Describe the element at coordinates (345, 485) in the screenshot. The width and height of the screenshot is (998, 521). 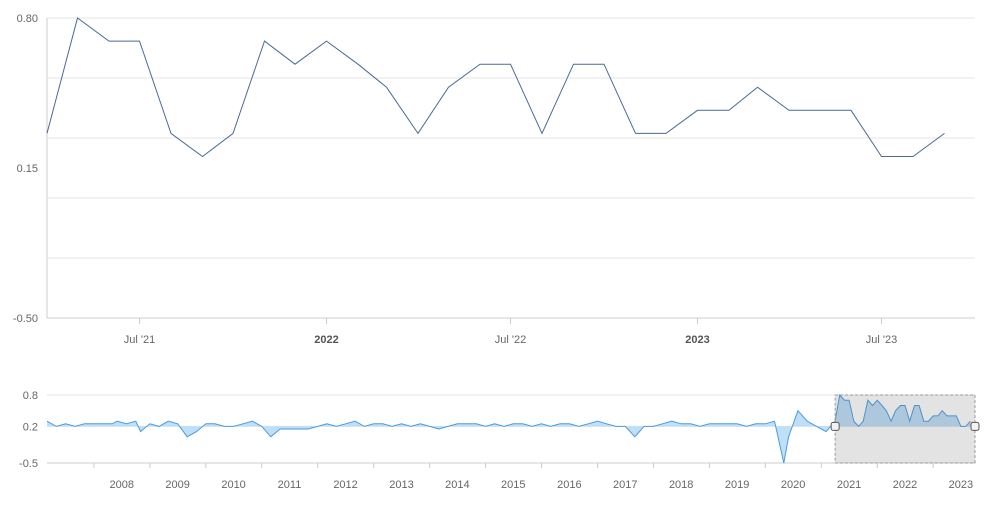
I see `navigator-x-tick-label: 2012` at that location.